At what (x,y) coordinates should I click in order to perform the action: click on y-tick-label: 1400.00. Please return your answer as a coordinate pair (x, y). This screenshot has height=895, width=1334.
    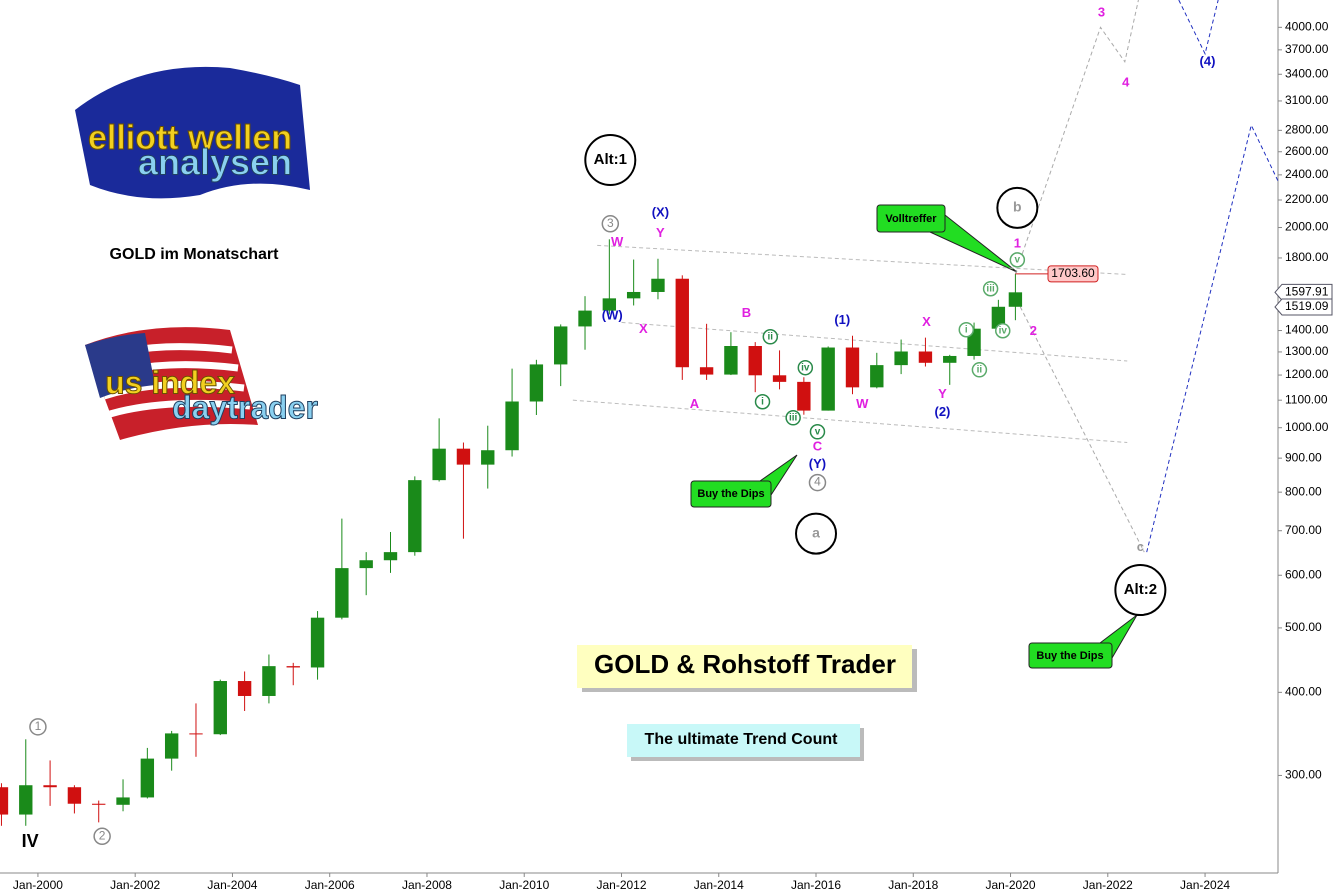
    Looking at the image, I should click on (1307, 330).